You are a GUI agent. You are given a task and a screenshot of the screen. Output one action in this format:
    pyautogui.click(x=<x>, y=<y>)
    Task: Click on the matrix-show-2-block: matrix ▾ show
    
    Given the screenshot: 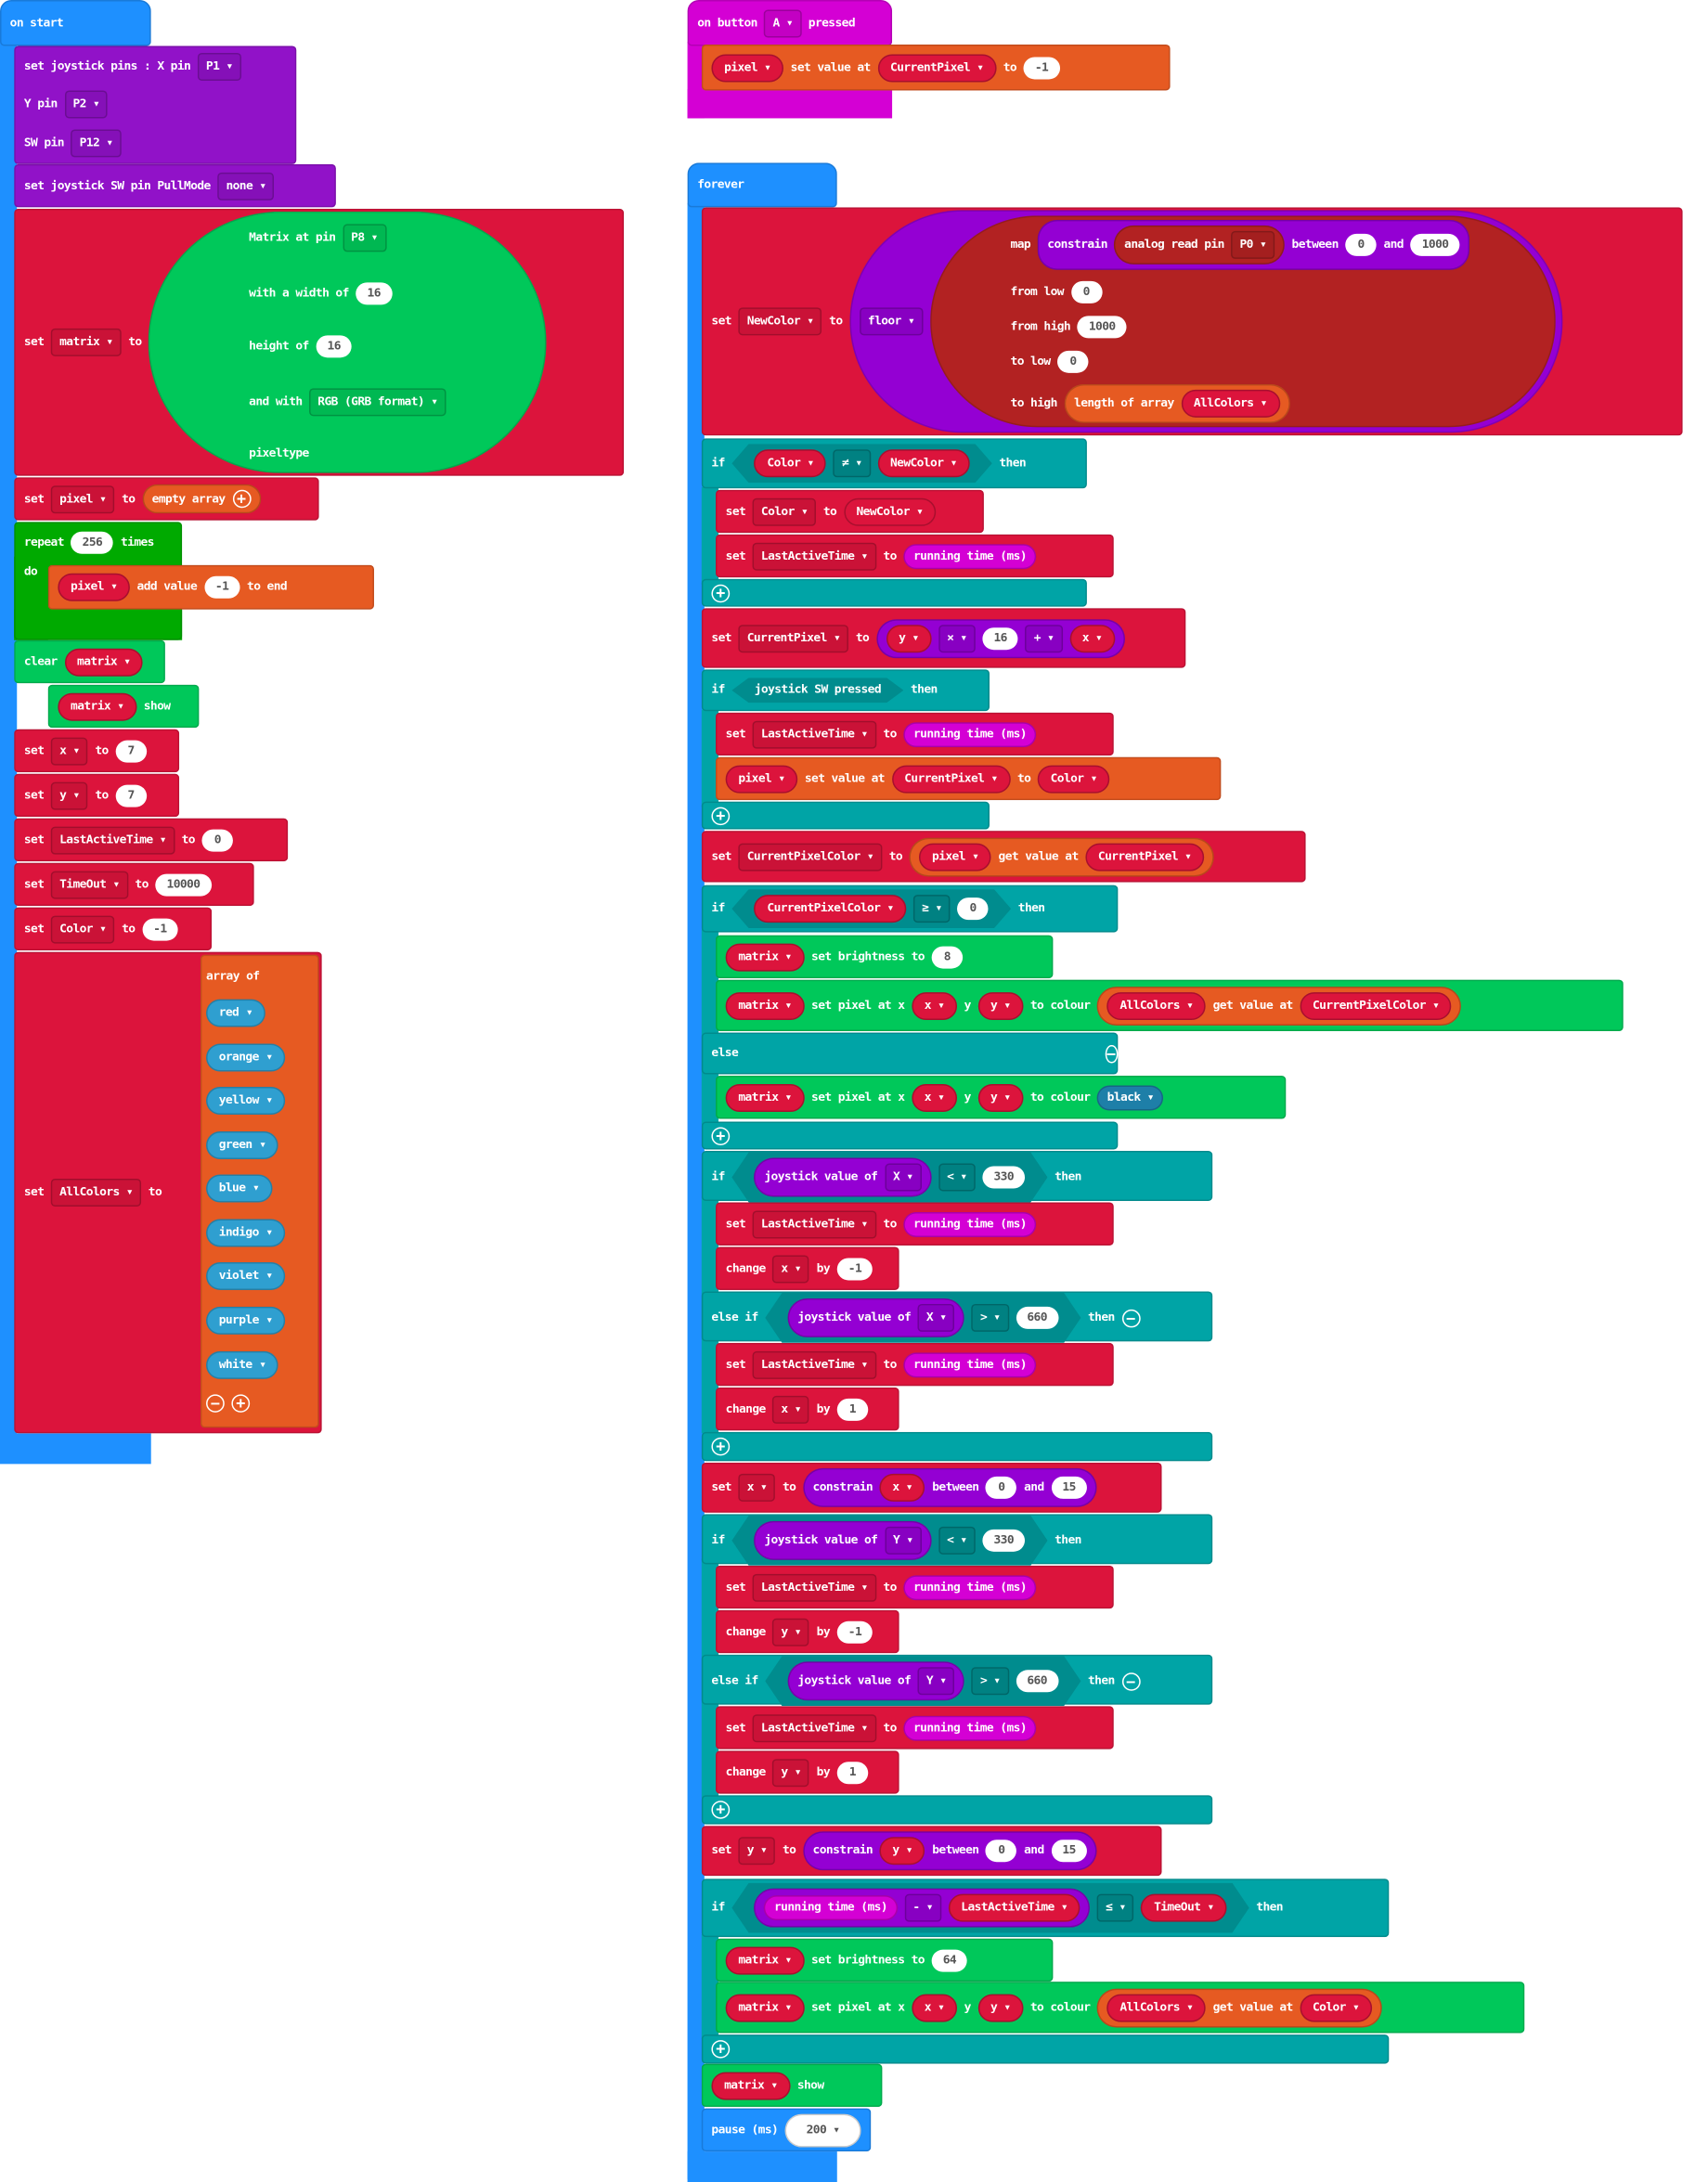 What is the action you would take?
    pyautogui.click(x=792, y=2085)
    